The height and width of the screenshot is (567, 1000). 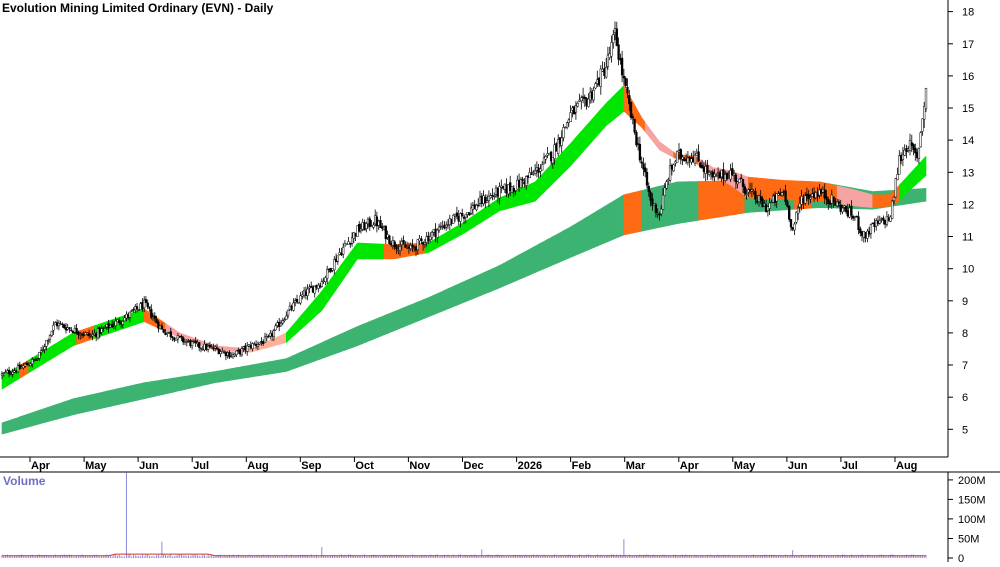 What do you see at coordinates (24, 481) in the screenshot?
I see `volume-label: Volume` at bounding box center [24, 481].